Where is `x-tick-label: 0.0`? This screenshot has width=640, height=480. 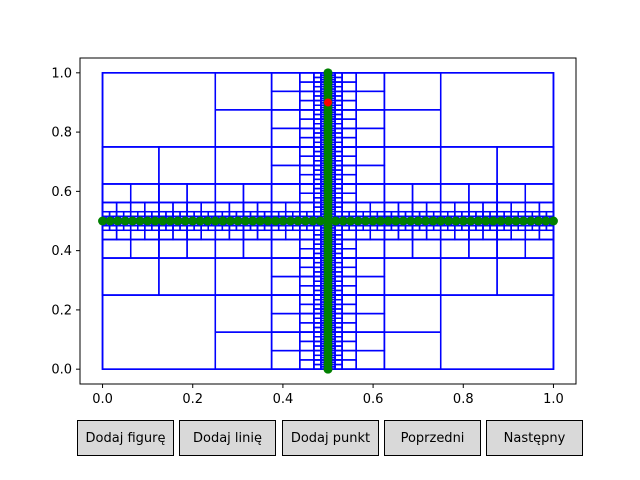 x-tick-label: 0.0 is located at coordinates (102, 399).